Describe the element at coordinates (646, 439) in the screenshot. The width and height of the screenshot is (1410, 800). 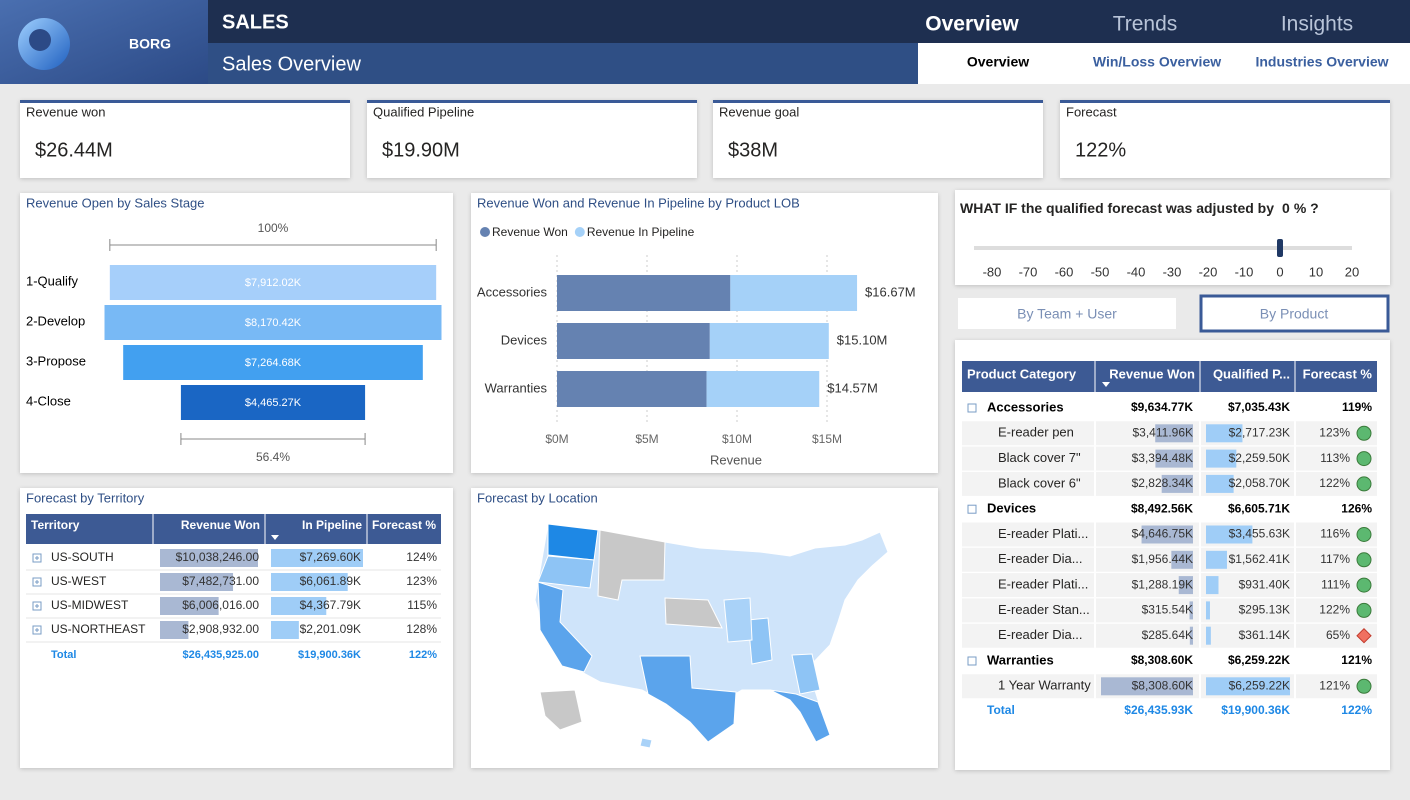
I see `x-tick-label: $5M` at that location.